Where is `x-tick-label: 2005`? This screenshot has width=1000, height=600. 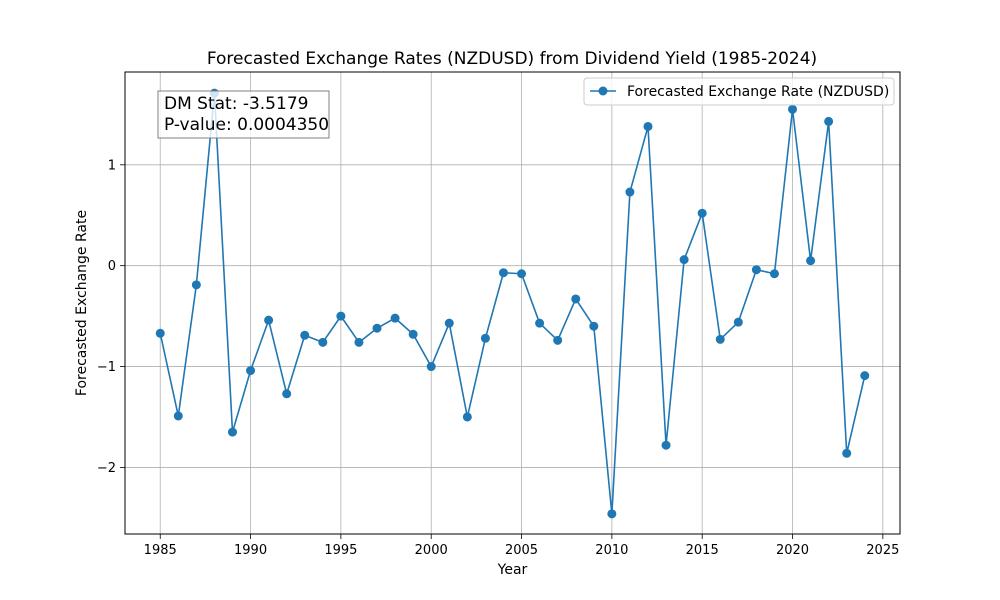
x-tick-label: 2005 is located at coordinates (521, 550).